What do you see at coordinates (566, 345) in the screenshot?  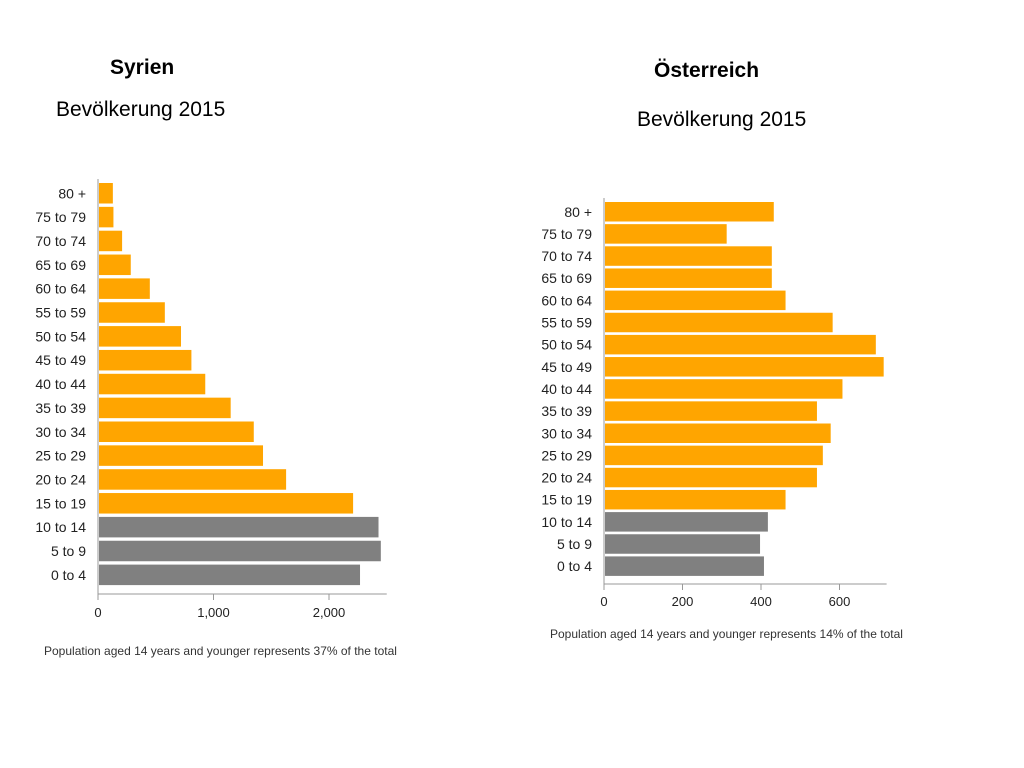 I see `austria-category-label: 50 to 54` at bounding box center [566, 345].